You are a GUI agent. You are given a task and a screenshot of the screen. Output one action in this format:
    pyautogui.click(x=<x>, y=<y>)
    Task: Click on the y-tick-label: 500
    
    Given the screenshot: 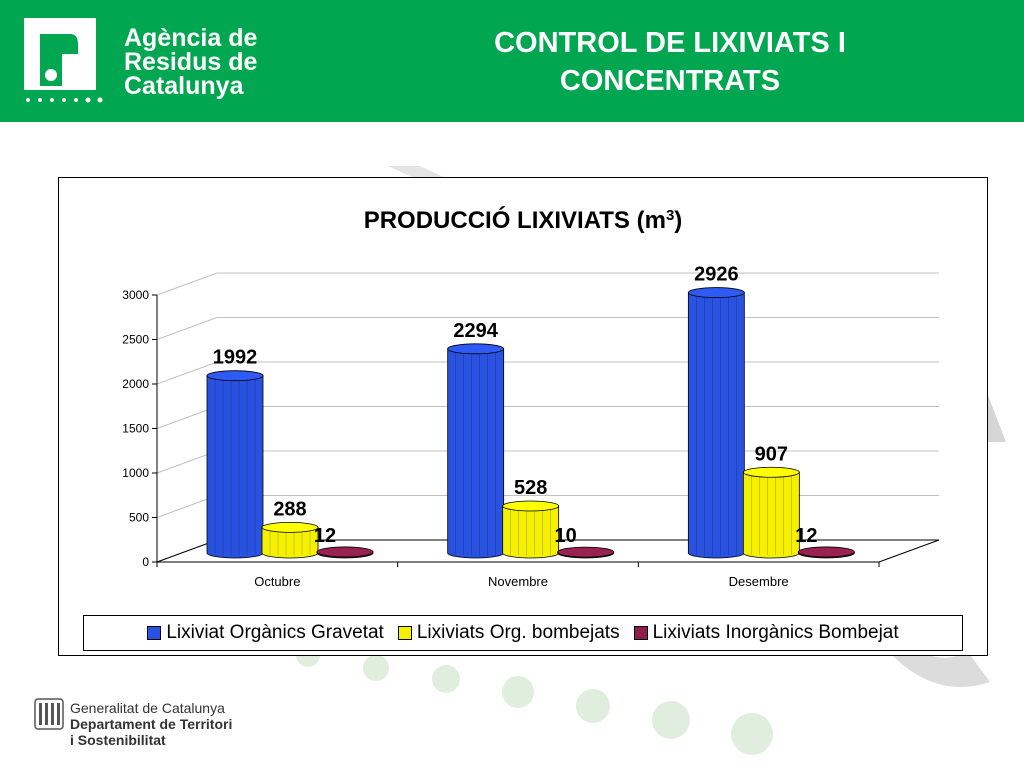 What is the action you would take?
    pyautogui.click(x=139, y=518)
    